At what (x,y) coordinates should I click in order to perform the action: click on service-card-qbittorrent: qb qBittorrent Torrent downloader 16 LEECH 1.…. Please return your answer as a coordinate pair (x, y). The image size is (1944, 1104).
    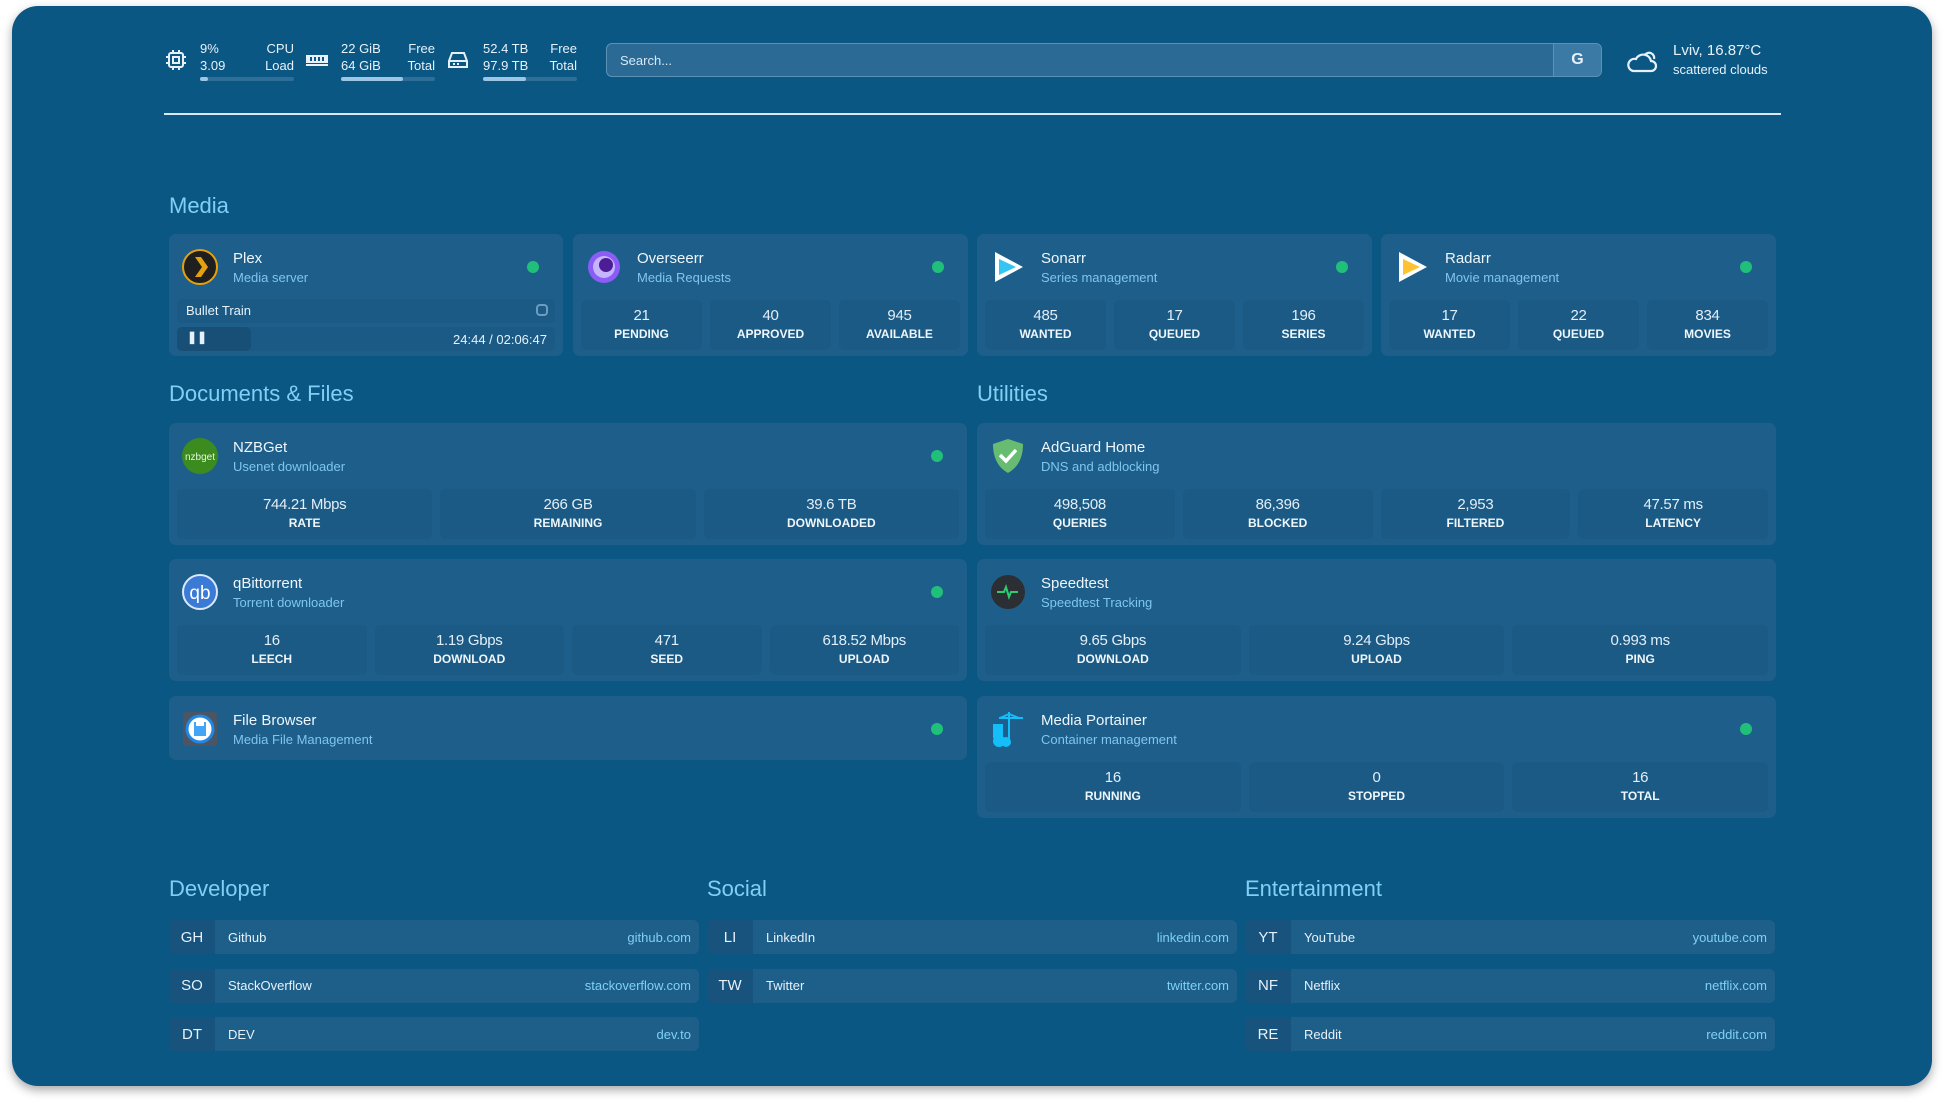
    Looking at the image, I should click on (568, 620).